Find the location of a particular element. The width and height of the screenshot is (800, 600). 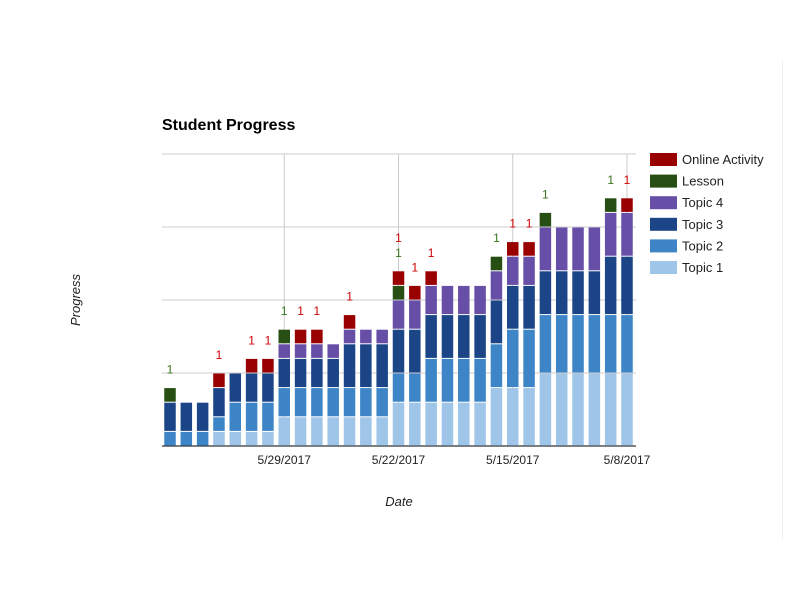

legend-item: Topic 3 is located at coordinates (686, 224).